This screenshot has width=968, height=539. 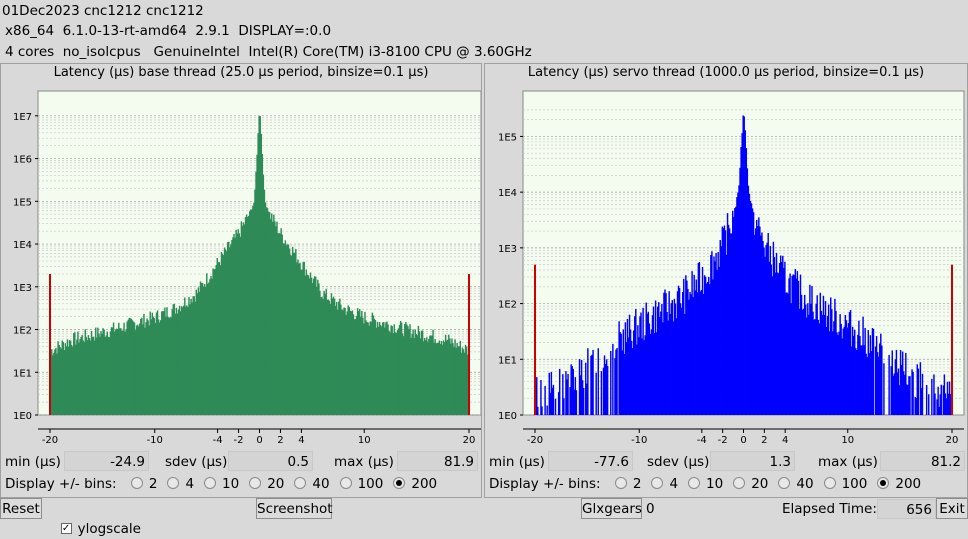 I want to click on servo-bins-option-label: 20, so click(x=760, y=484).